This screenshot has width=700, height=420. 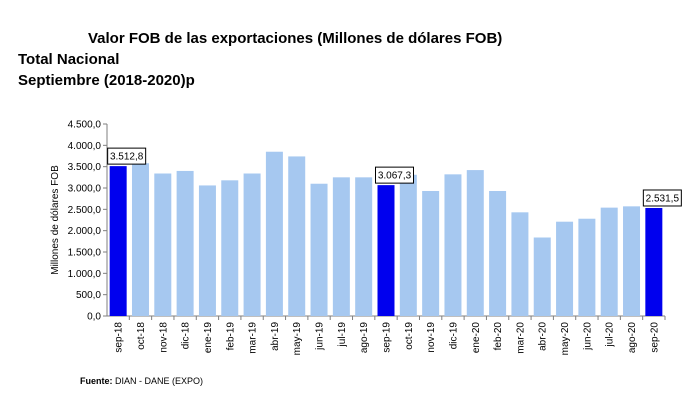 I want to click on y-tick-label: 4.000,0, so click(x=85, y=146).